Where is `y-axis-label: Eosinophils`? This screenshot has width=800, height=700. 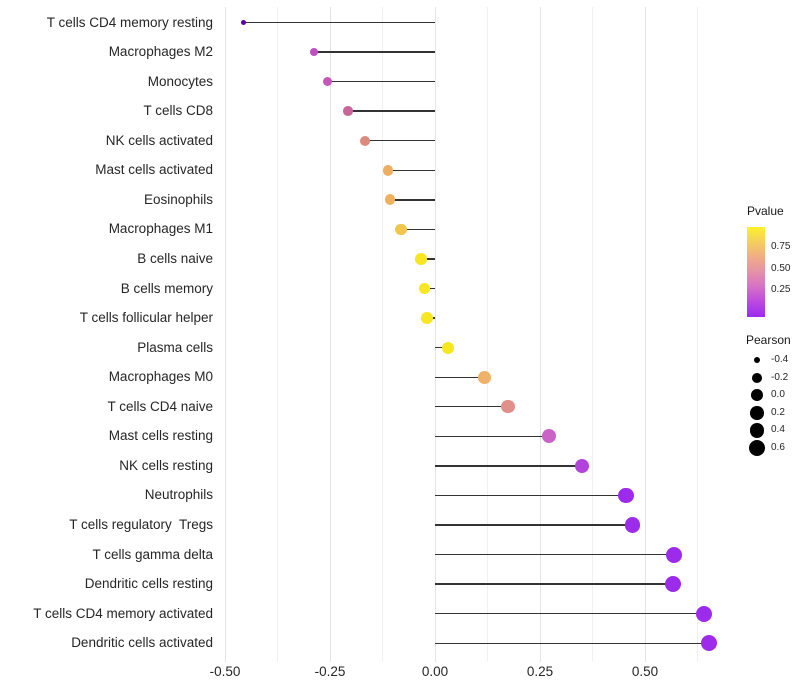
y-axis-label: Eosinophils is located at coordinates (178, 199).